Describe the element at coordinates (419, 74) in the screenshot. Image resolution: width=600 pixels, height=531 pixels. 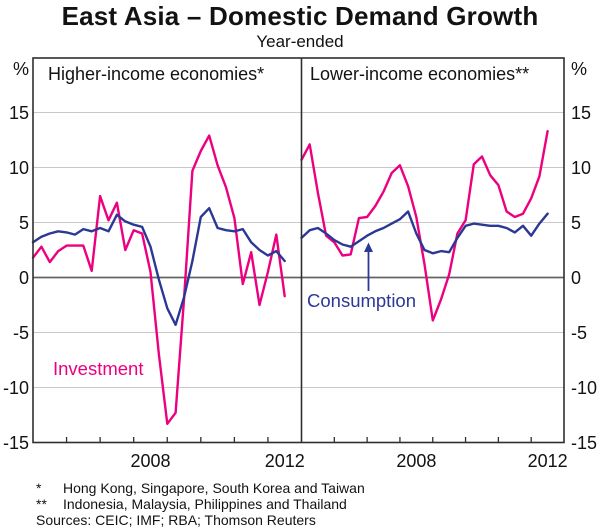
I see `panel-title: Lower-income economies**` at that location.